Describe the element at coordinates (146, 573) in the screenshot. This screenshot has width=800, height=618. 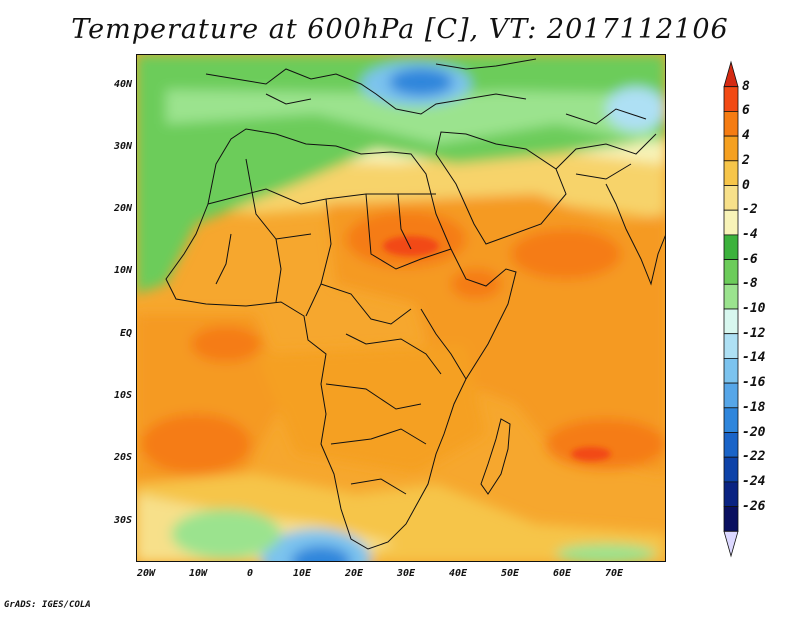
I see `lon-label-20w: 20W` at that location.